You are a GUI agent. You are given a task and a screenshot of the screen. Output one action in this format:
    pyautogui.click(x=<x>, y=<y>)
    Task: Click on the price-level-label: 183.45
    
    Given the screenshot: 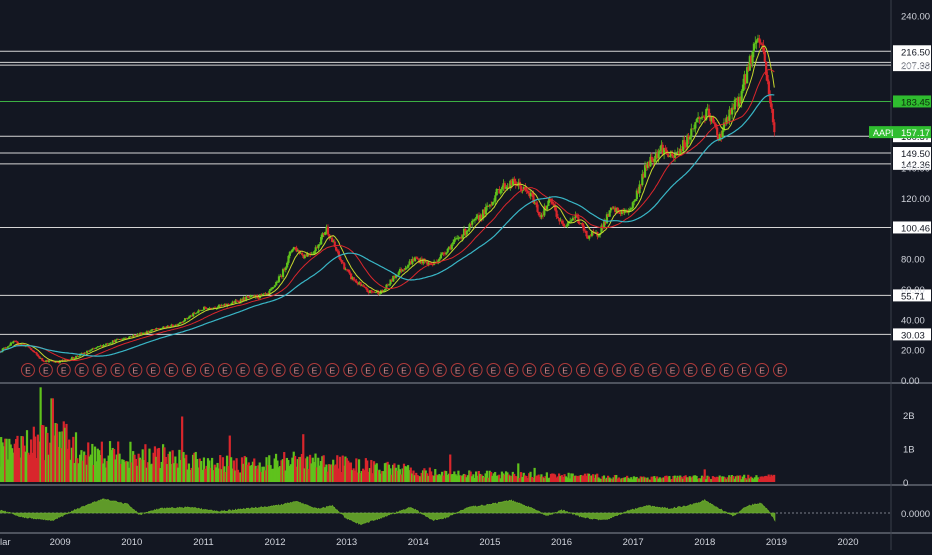 What is the action you would take?
    pyautogui.click(x=915, y=102)
    